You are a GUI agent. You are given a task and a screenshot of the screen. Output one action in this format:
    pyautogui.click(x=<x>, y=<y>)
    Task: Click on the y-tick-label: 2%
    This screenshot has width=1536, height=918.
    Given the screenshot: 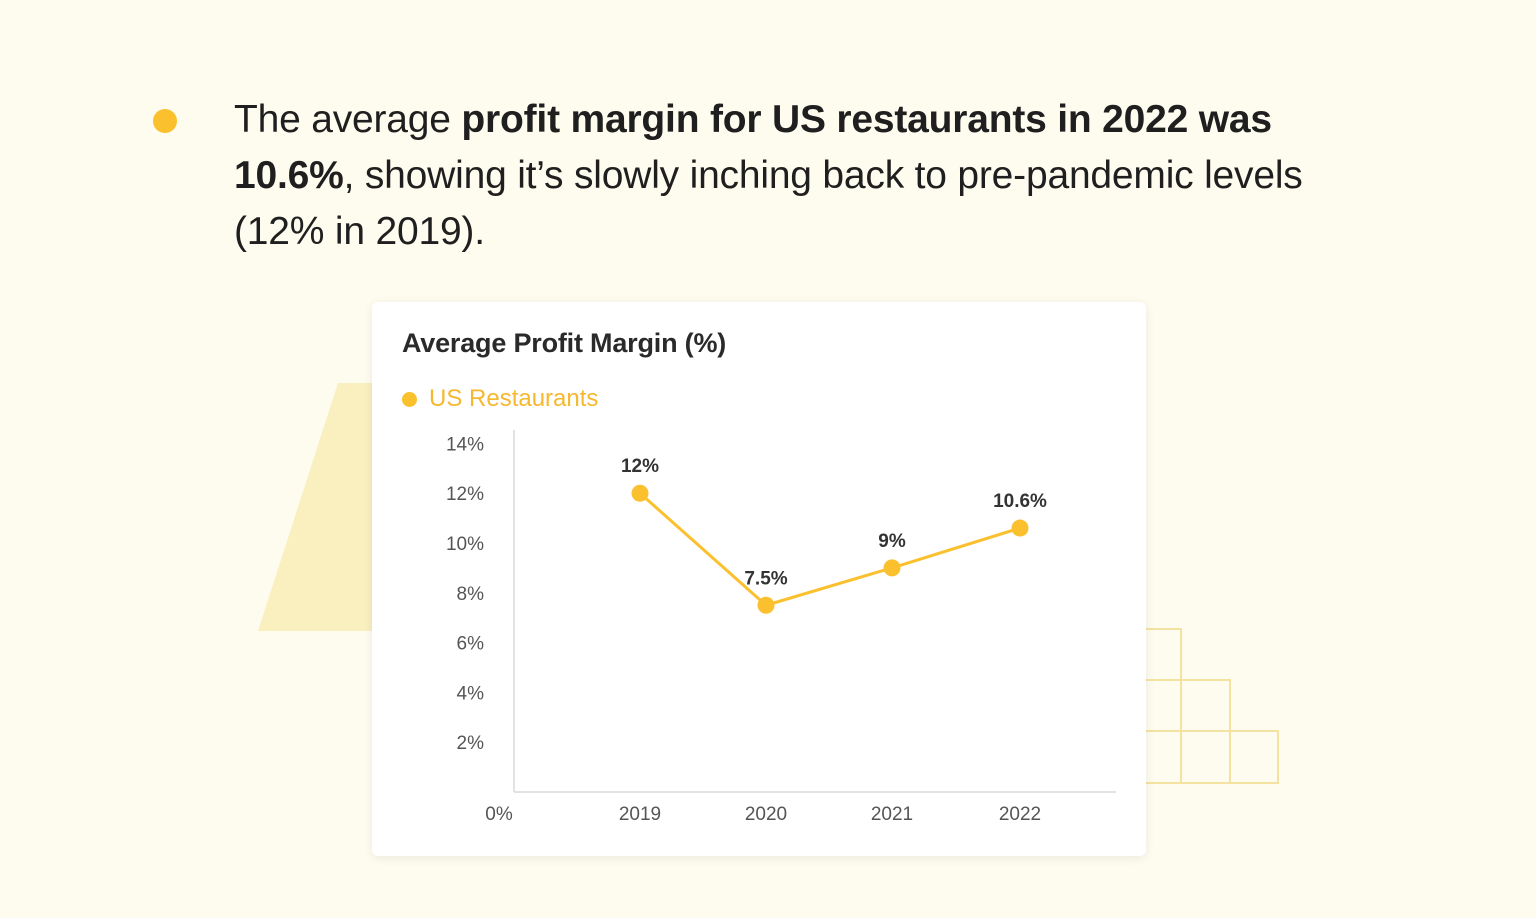 What is the action you would take?
    pyautogui.click(x=471, y=743)
    